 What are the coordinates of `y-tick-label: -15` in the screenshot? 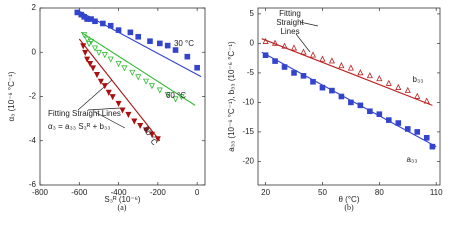 It's located at (248, 131).